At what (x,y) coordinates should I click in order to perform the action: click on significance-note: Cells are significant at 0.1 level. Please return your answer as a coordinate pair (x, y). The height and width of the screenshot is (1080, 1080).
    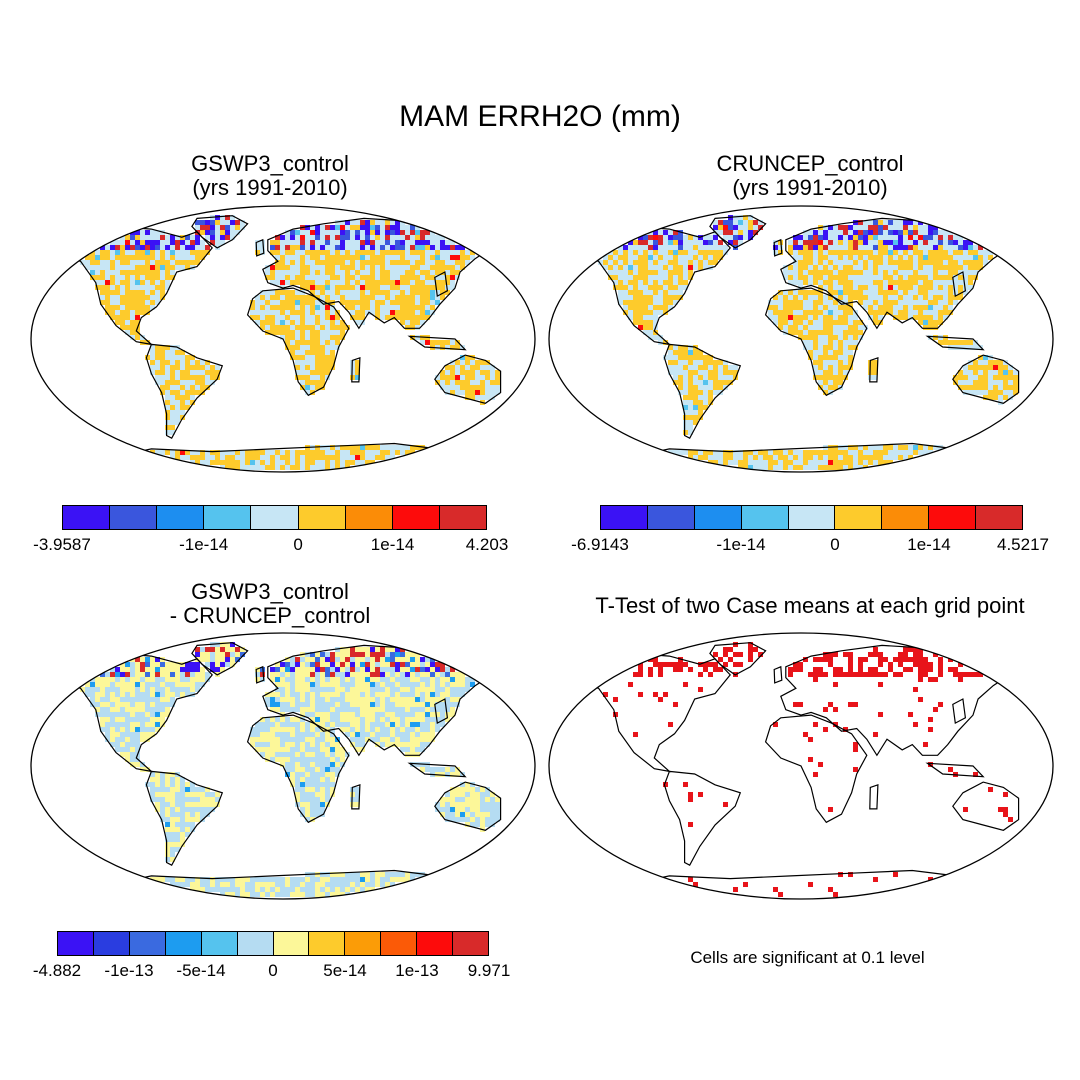
    Looking at the image, I should click on (807, 957).